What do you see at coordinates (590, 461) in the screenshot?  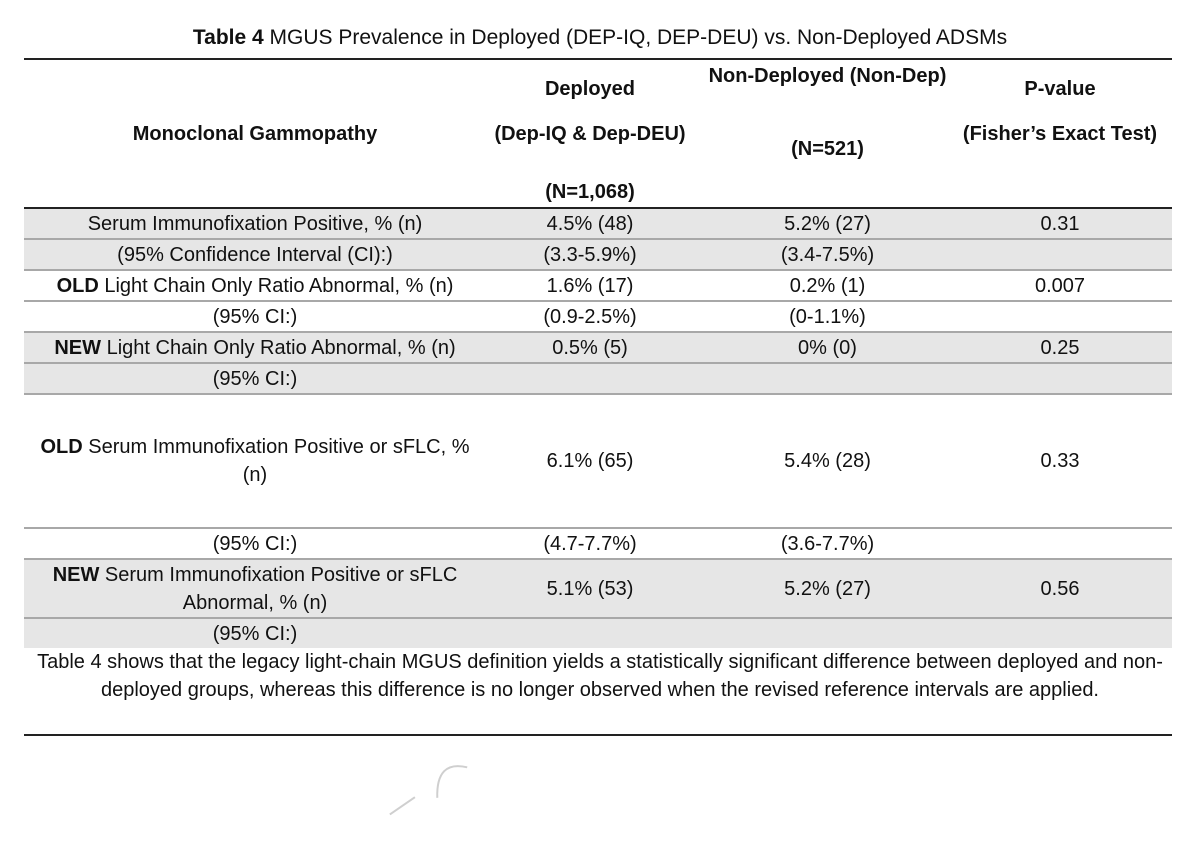 I see `deployed-cell: 6.1% (65)` at bounding box center [590, 461].